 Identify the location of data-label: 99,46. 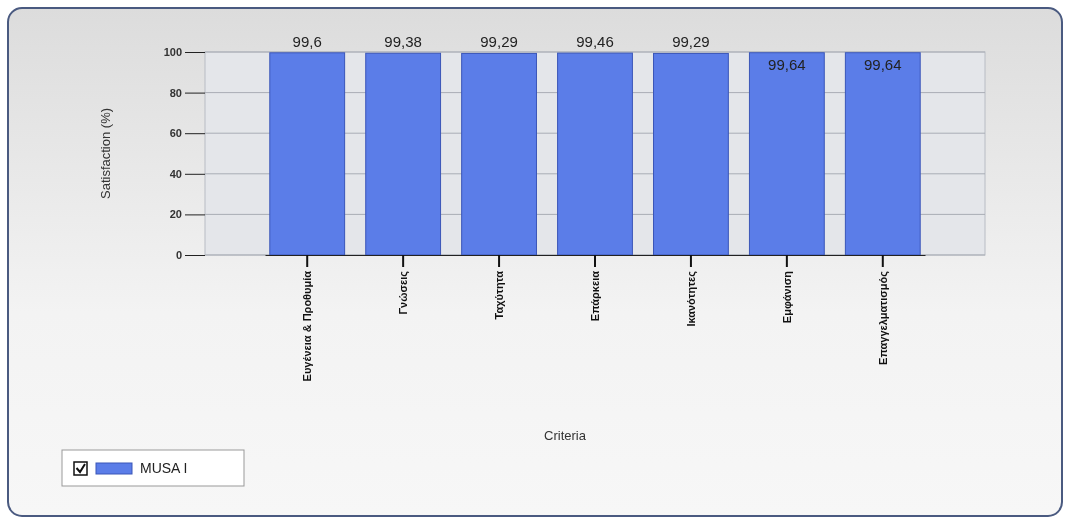
(595, 42).